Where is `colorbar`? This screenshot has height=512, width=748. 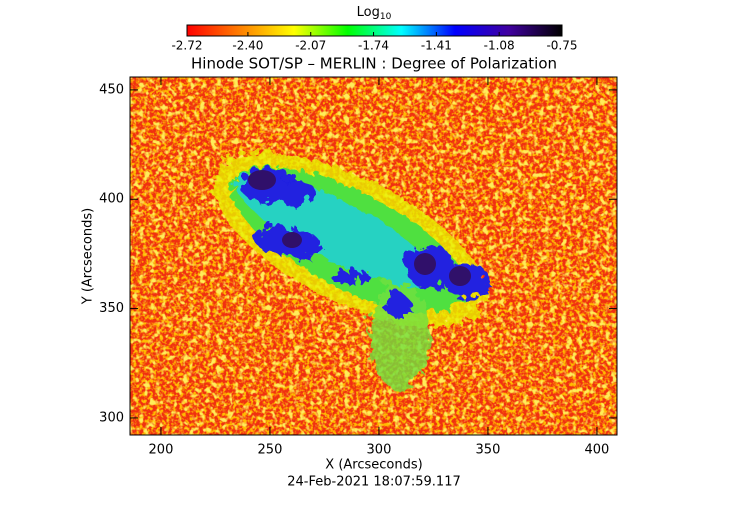
colorbar is located at coordinates (374, 30).